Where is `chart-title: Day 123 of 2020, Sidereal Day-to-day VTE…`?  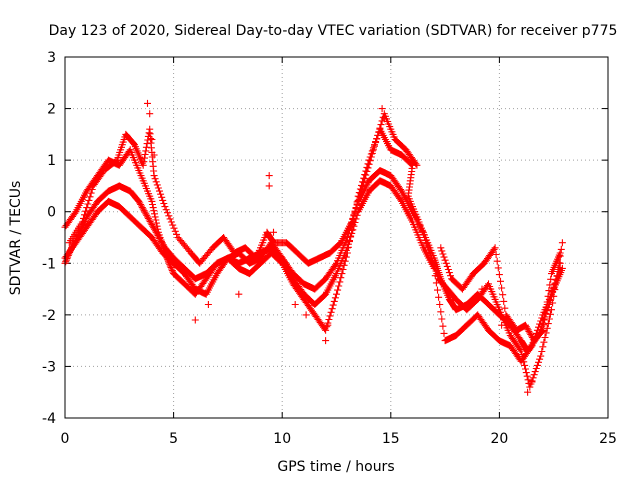
chart-title: Day 123 of 2020, Sidereal Day-to-day VTE… is located at coordinates (333, 31).